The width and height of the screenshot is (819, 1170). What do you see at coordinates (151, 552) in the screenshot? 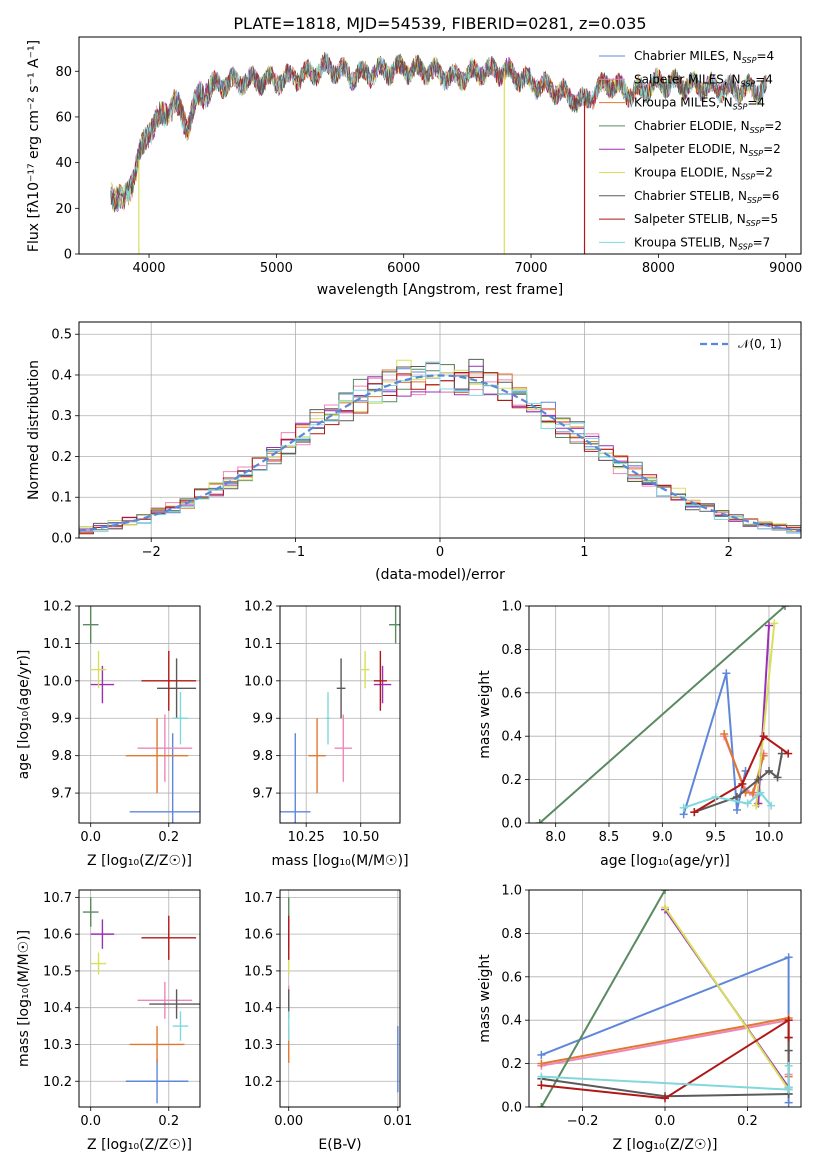
I see `x-tick-label: −2` at bounding box center [151, 552].